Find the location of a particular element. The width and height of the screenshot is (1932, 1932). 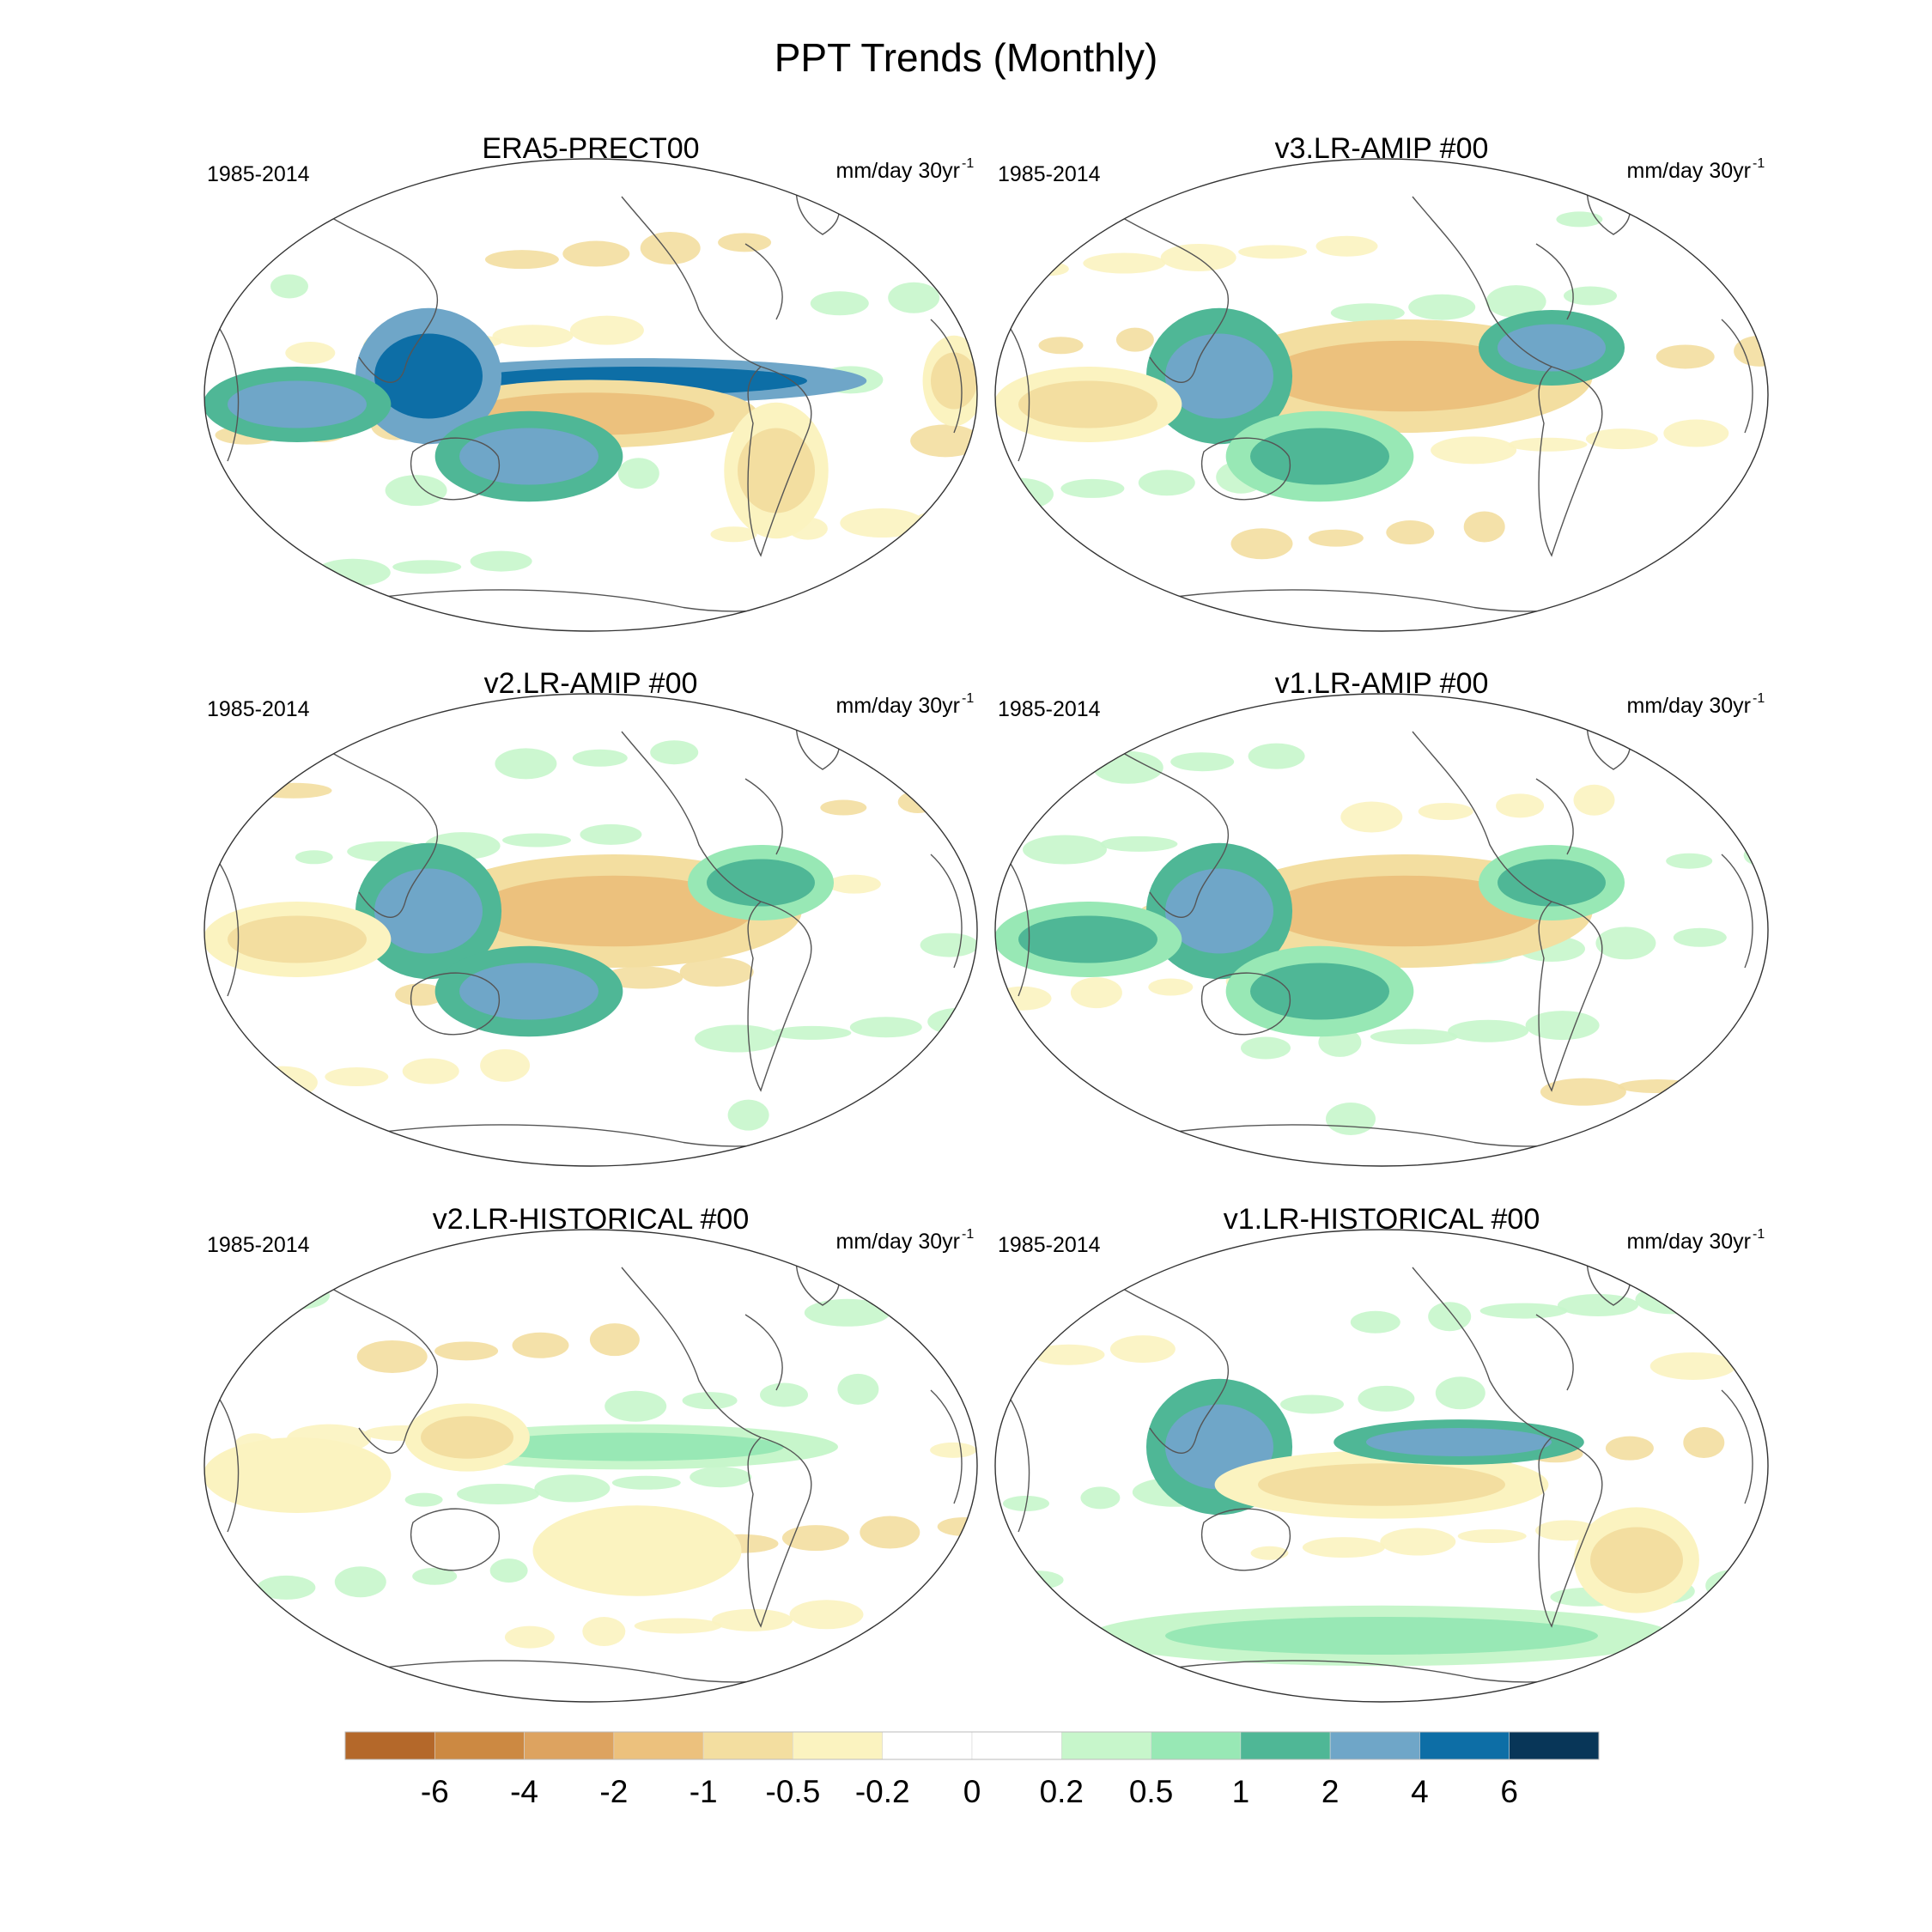

colorbar-tick-label: 4 is located at coordinates (1420, 1792).